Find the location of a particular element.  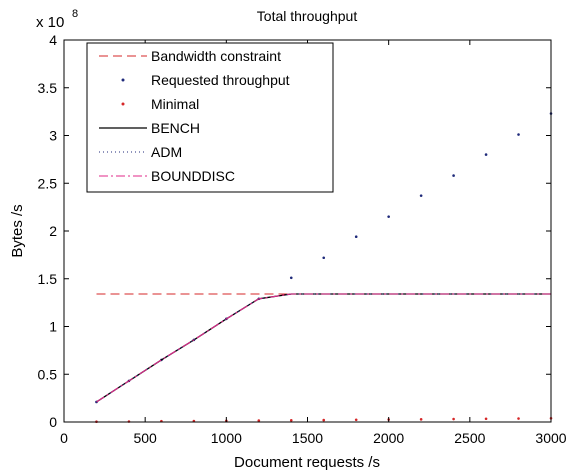

legend-label-minimal: Minimal is located at coordinates (175, 104).